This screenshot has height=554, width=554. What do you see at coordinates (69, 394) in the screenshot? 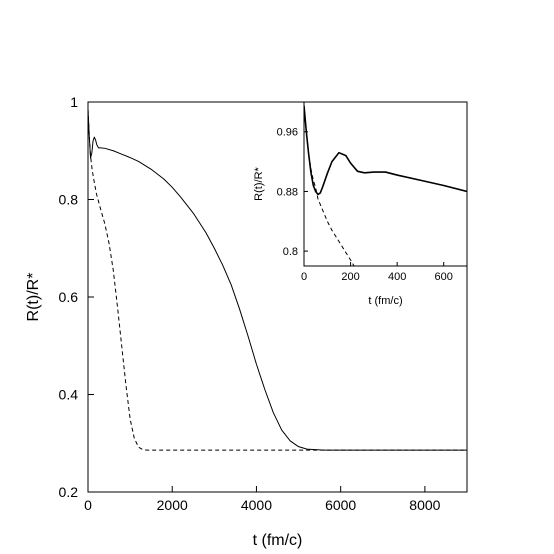
I see `main-y-tick-label: 0.4` at bounding box center [69, 394].